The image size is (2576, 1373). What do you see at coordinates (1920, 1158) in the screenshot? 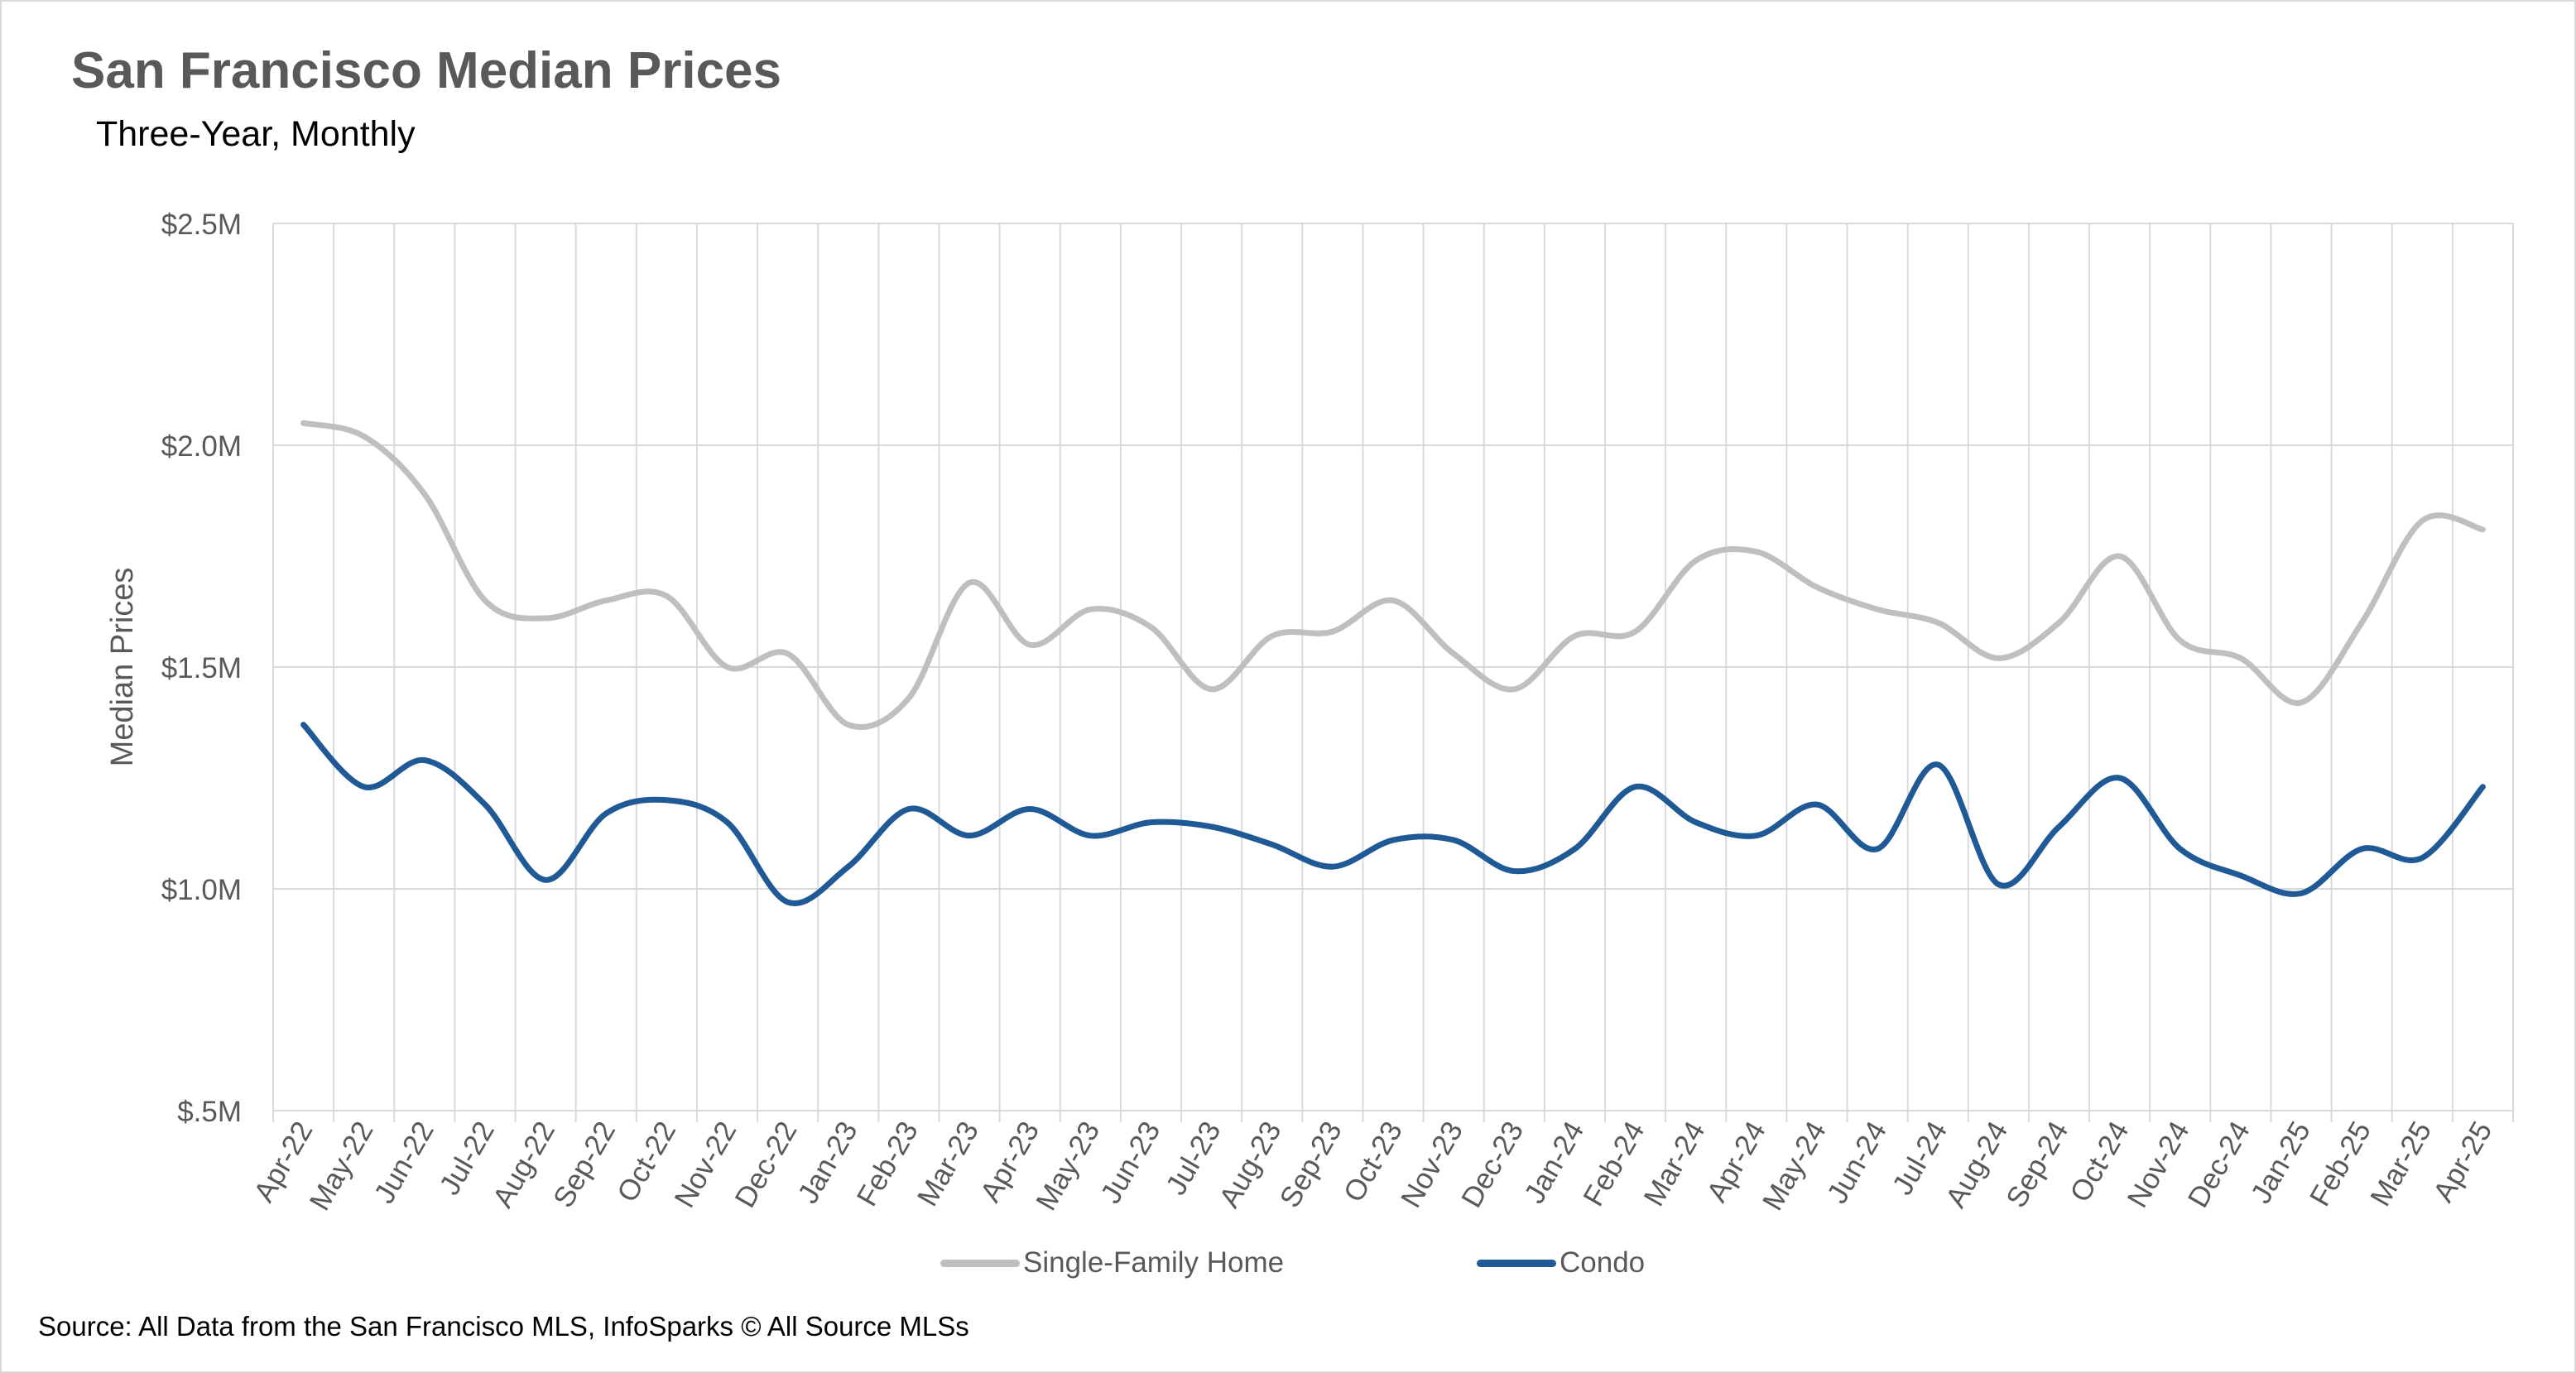
I see `x-tick-label: Jul-24` at bounding box center [1920, 1158].